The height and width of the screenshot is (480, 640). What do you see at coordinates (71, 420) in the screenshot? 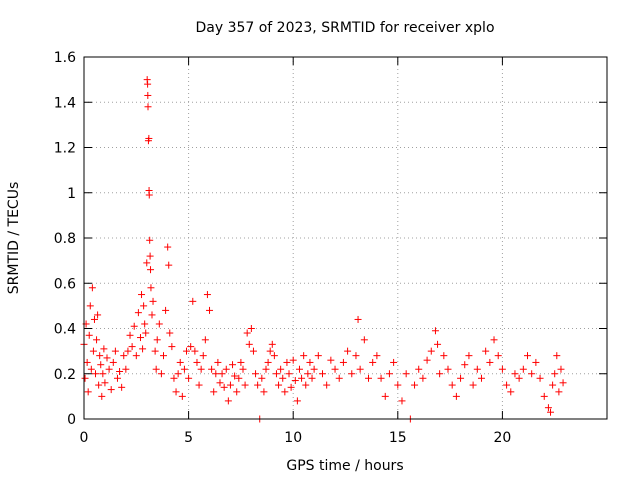
I see `y-tick-label: 0` at bounding box center [71, 420].